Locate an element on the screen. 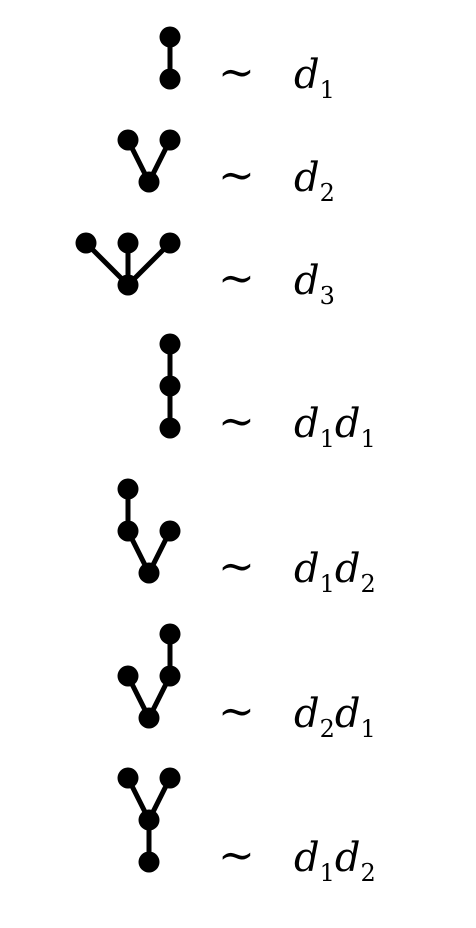 The image size is (476, 928). expression-term: d3 is located at coordinates (314, 284).